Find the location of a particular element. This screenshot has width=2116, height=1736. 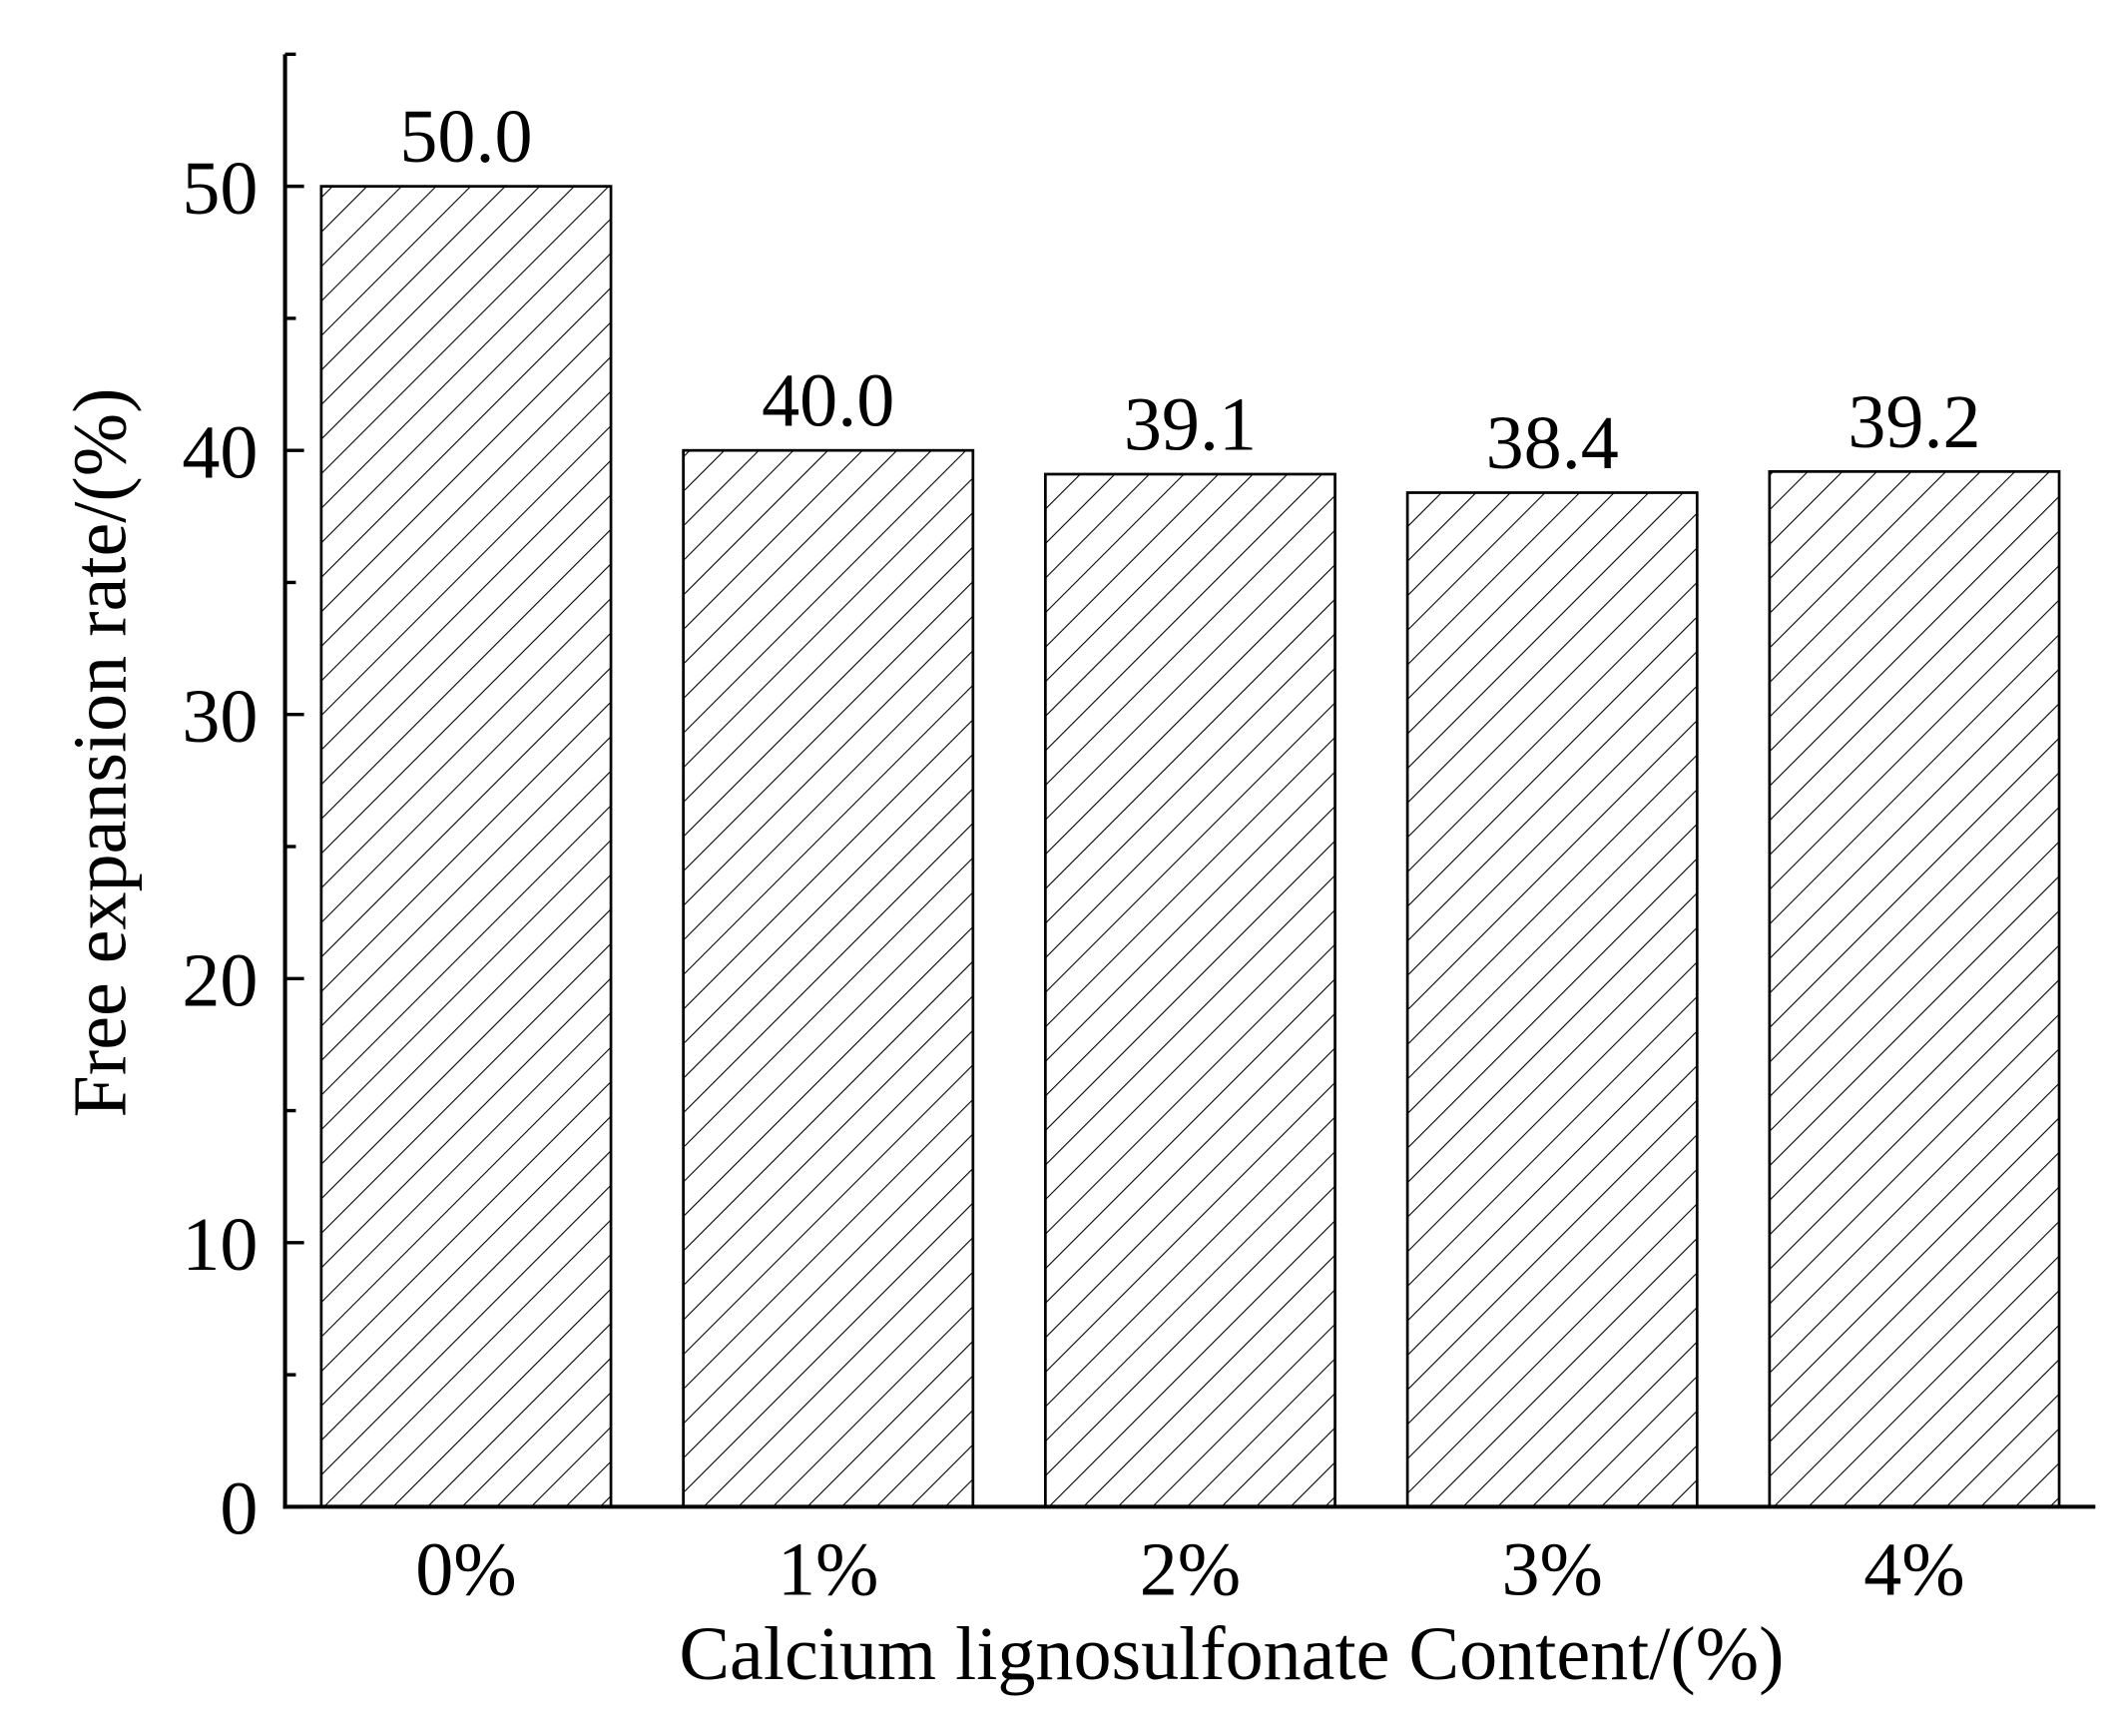

data-label-1: 40.0 is located at coordinates (828, 401).